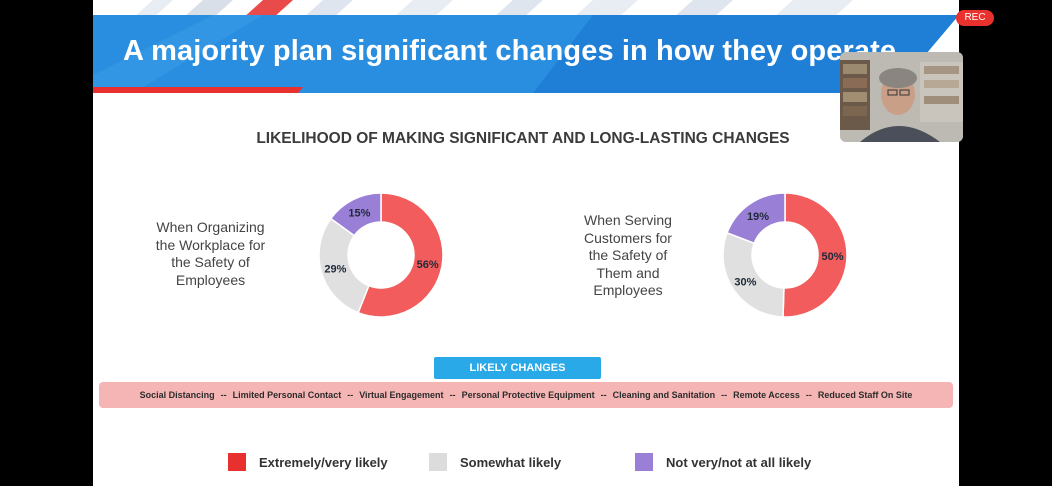 The image size is (1052, 486). What do you see at coordinates (739, 462) in the screenshot?
I see `legend-label: Not very/not at all likely` at bounding box center [739, 462].